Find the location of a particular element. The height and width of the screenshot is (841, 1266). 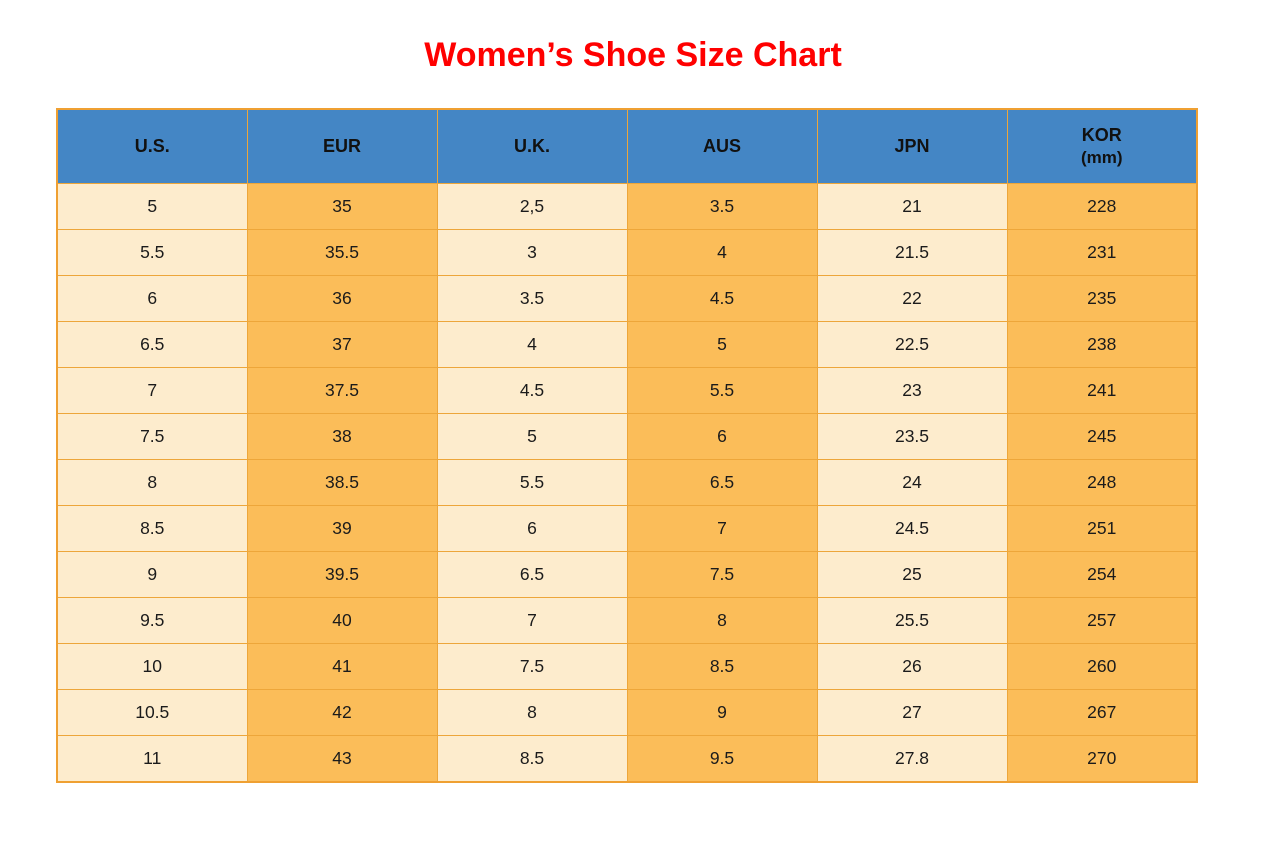

table-row: 9 39.5 6.5 7.5 25 254 is located at coordinates (627, 574).